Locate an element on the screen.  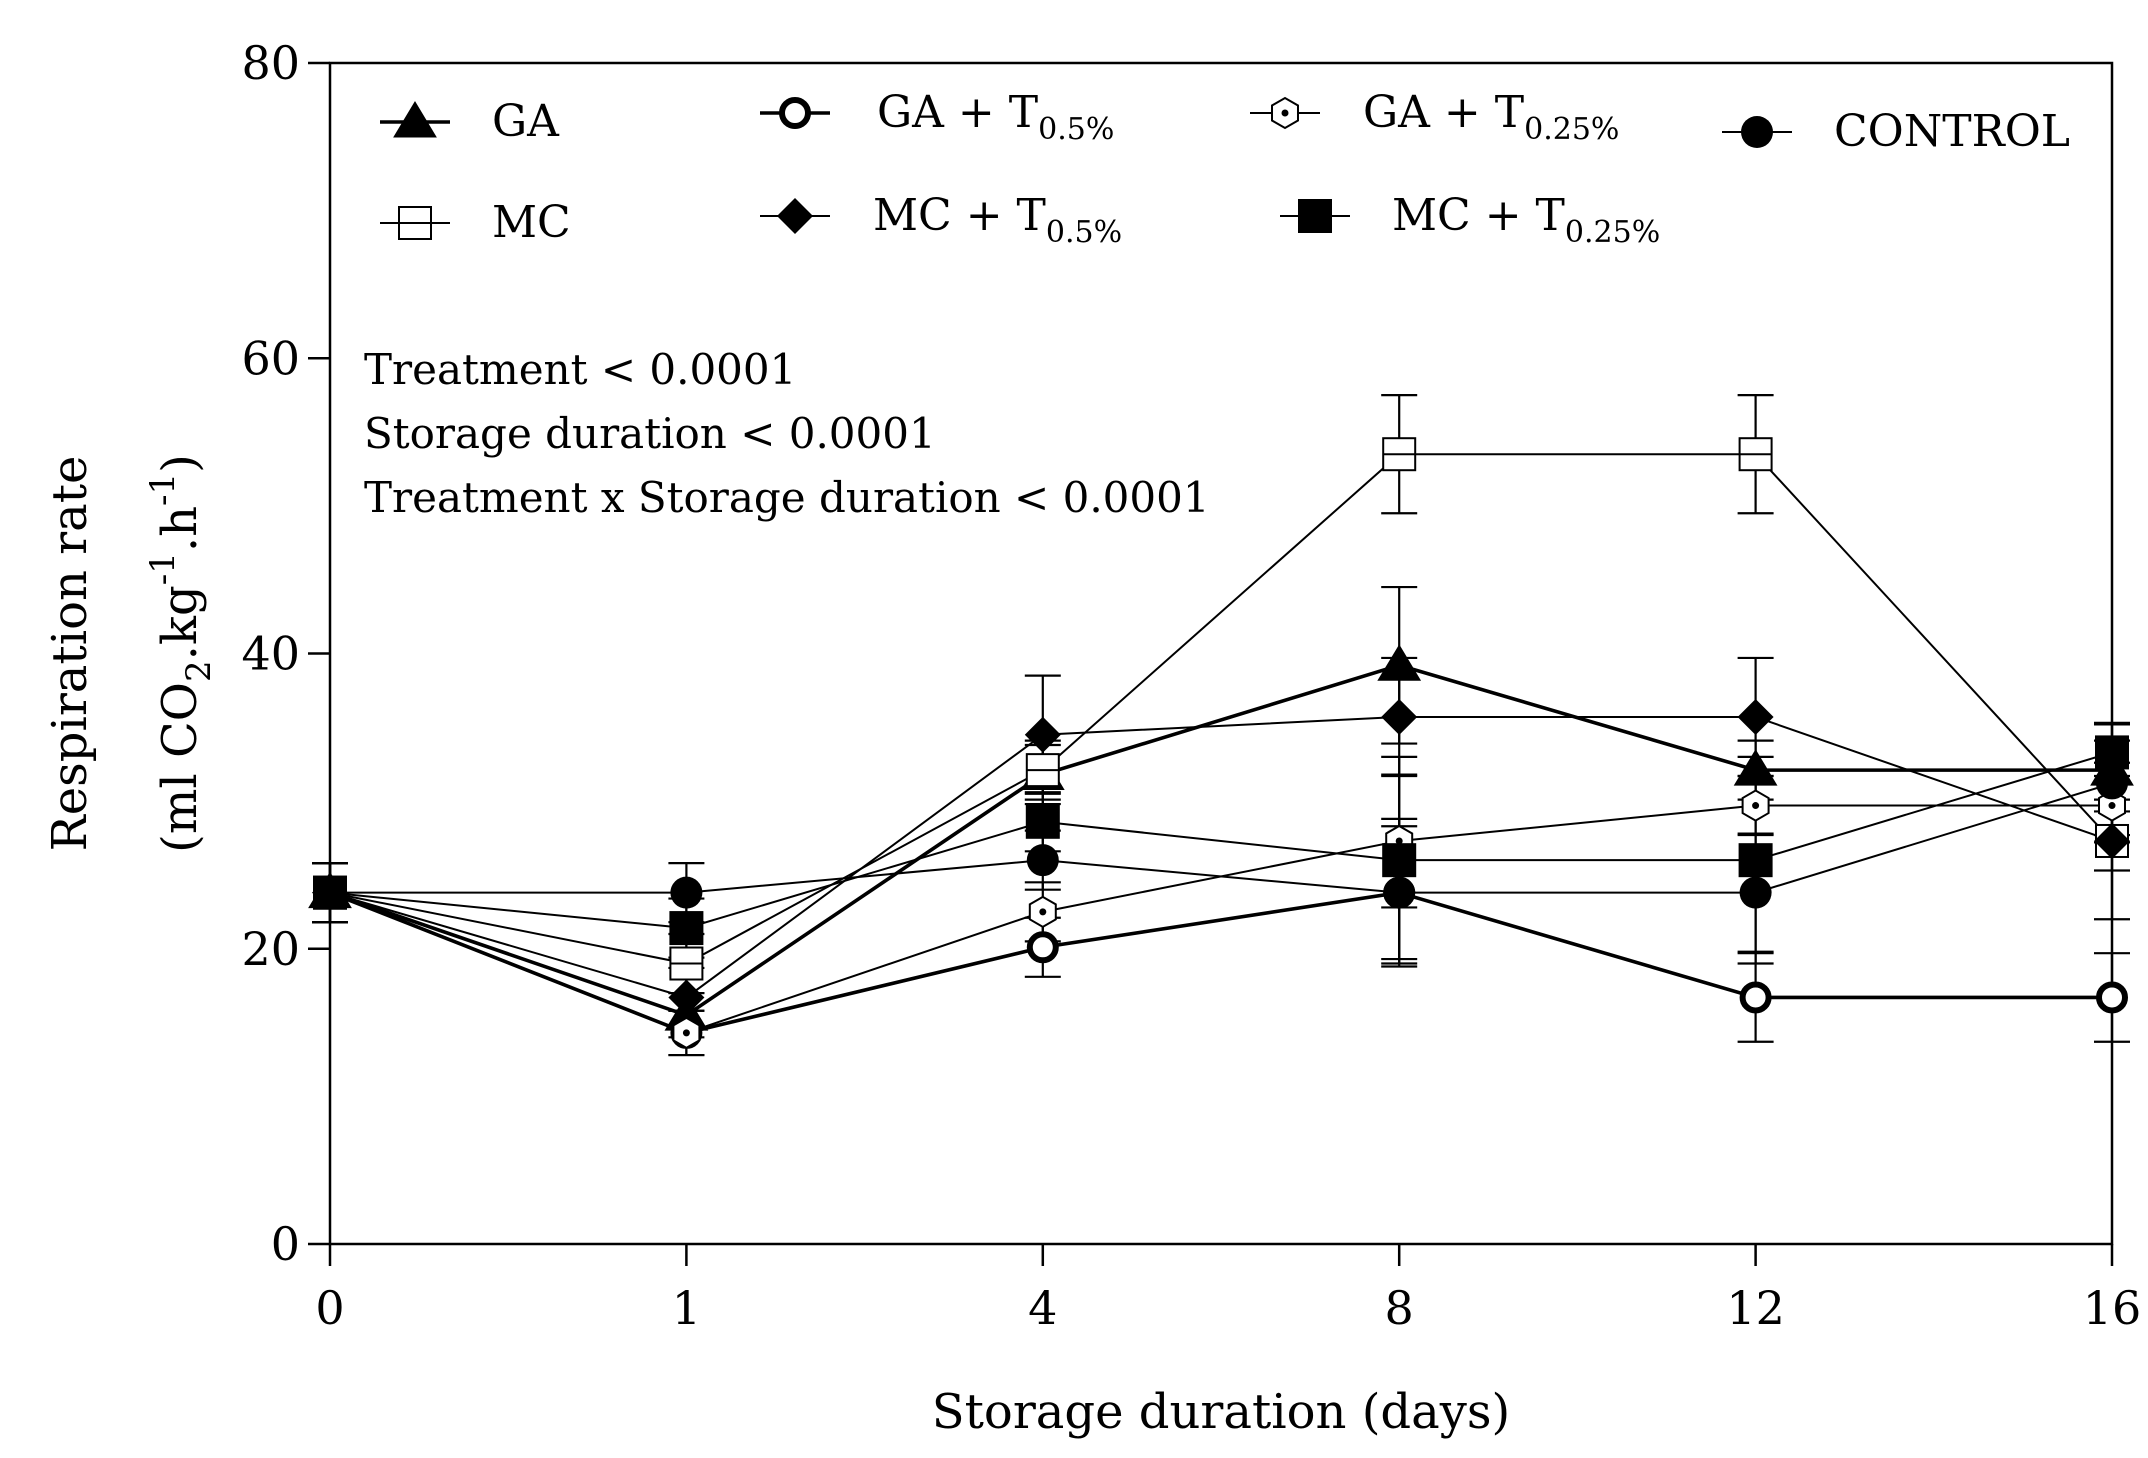
stats-annotation: Storage duration < 0.0001 is located at coordinates (650, 433).